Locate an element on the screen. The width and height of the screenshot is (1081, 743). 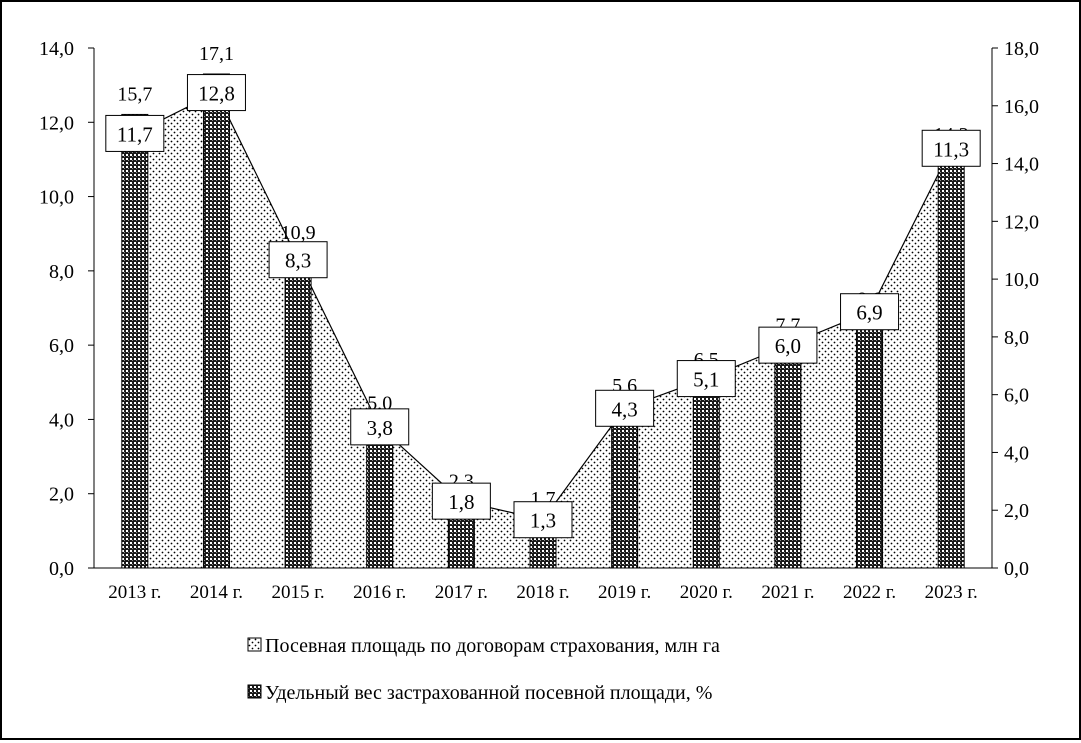
legend-swatch-bar is located at coordinates (254, 691).